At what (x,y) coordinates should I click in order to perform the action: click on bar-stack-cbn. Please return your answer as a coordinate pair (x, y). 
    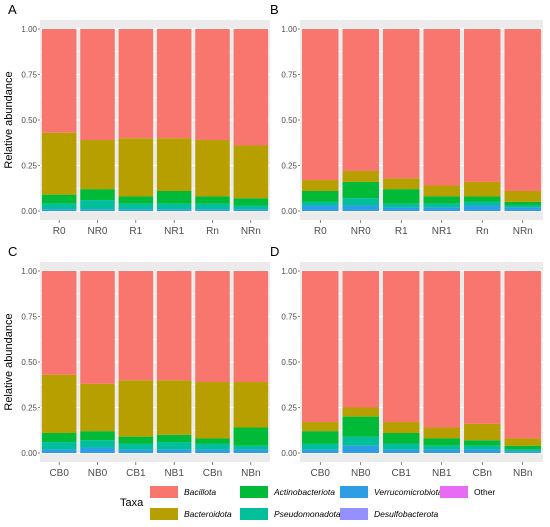
    Looking at the image, I should click on (212, 362).